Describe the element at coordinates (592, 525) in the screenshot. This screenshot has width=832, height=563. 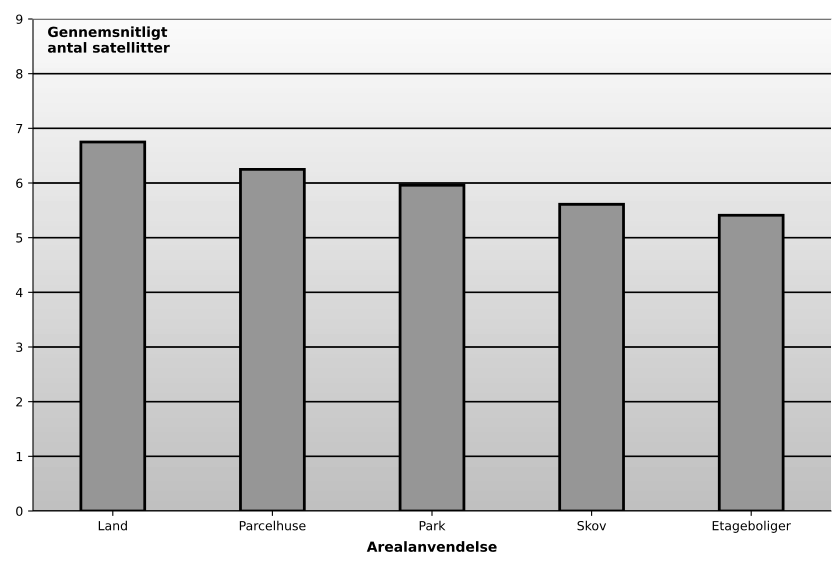
I see `x-tick-label: Skov` at that location.